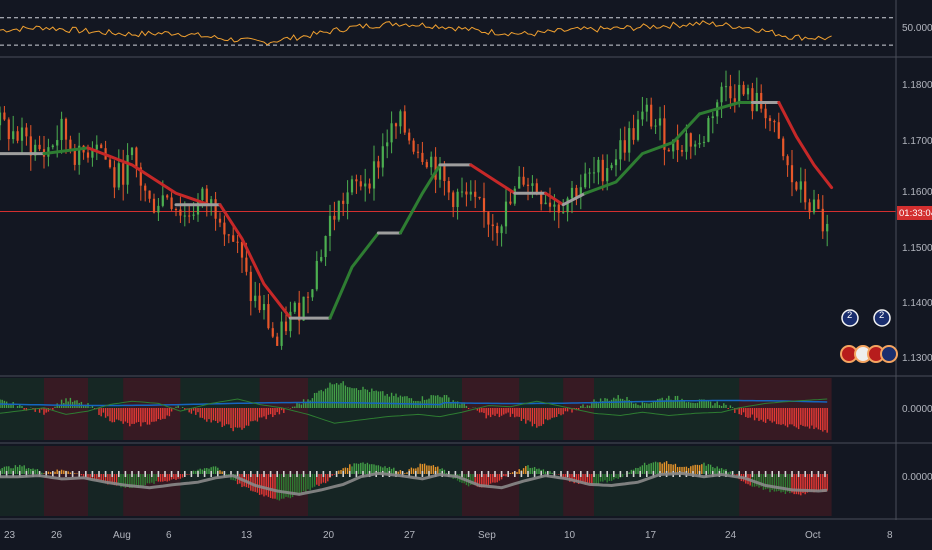 The width and height of the screenshot is (932, 550). What do you see at coordinates (850, 318) in the screenshot?
I see `event-icon-eu` at bounding box center [850, 318].